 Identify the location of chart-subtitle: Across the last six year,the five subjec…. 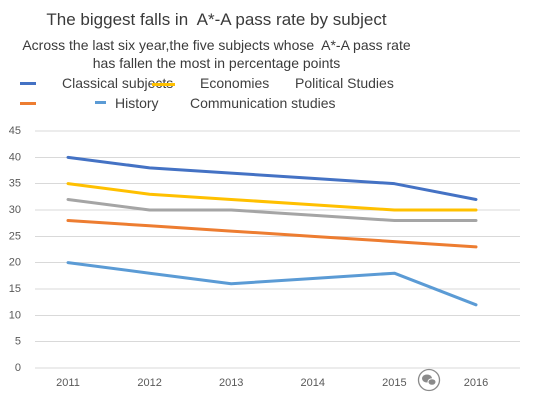
(216, 54).